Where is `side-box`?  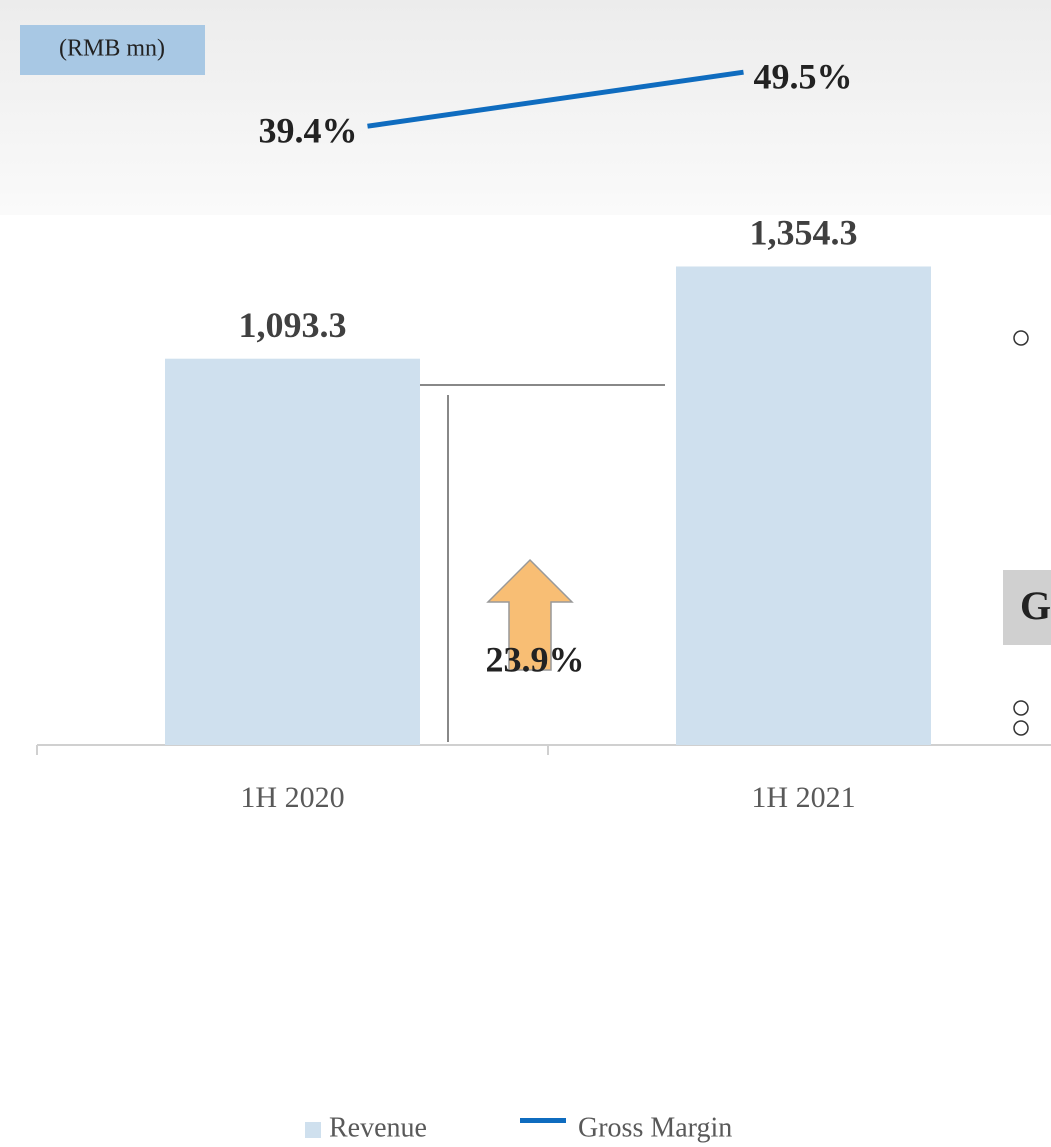 side-box is located at coordinates (1027, 607).